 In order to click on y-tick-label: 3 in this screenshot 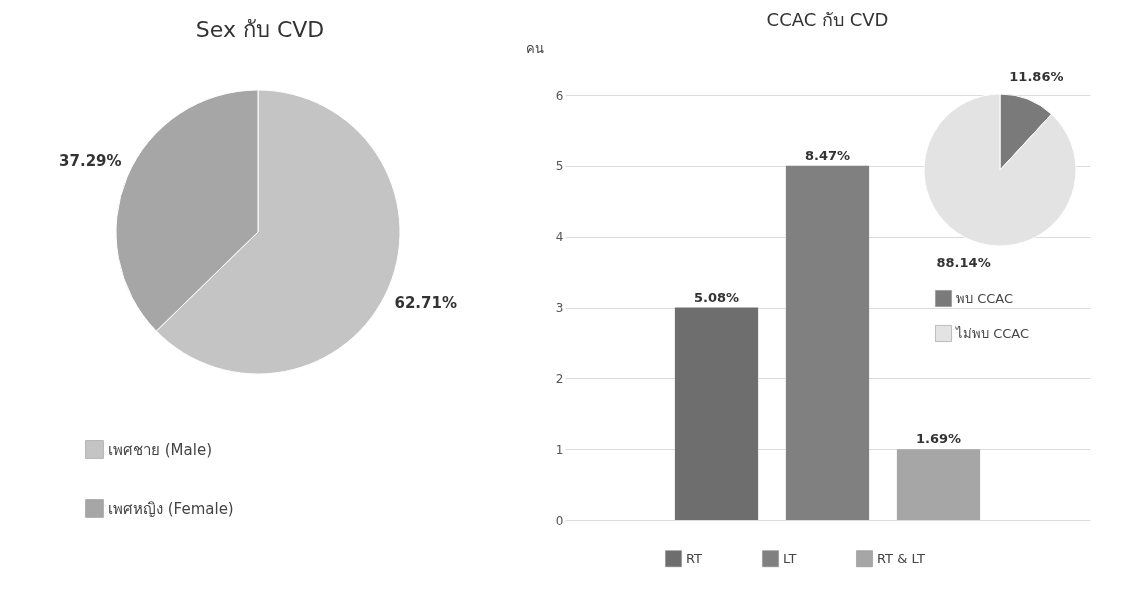, I will do `click(559, 308)`.